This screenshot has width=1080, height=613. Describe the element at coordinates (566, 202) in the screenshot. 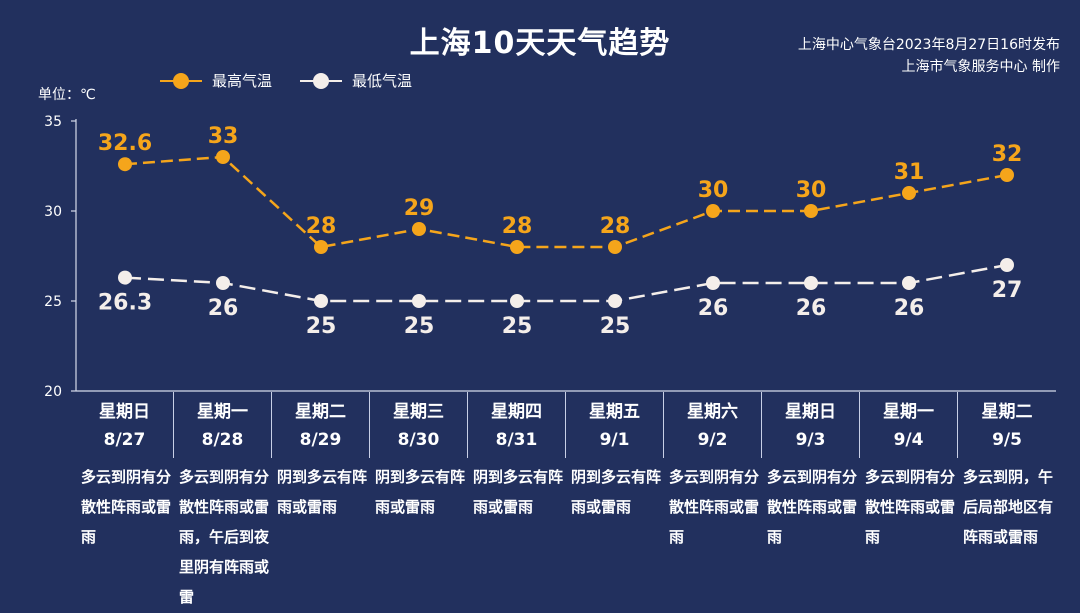

I see `series-line-high` at that location.